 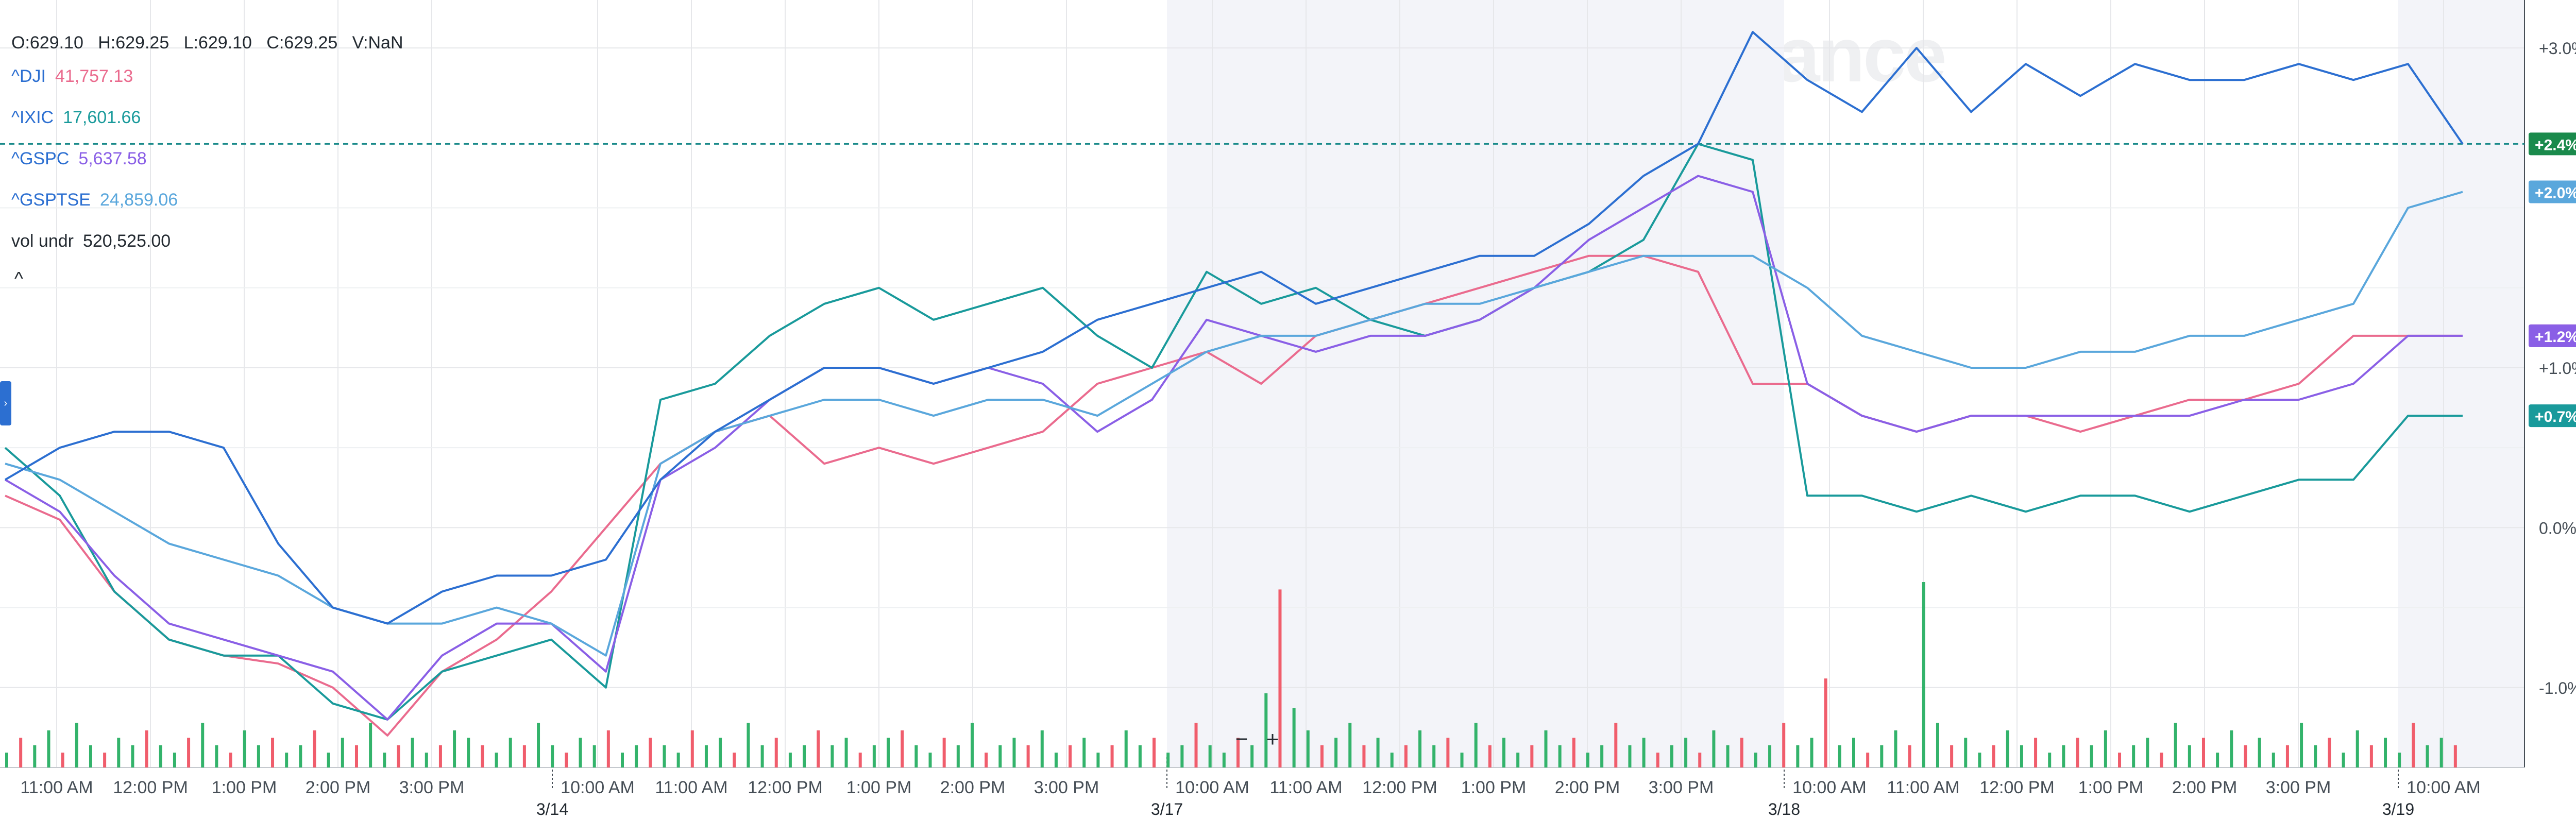 I want to click on legend-symbol: ^GSPC, so click(x=40, y=158).